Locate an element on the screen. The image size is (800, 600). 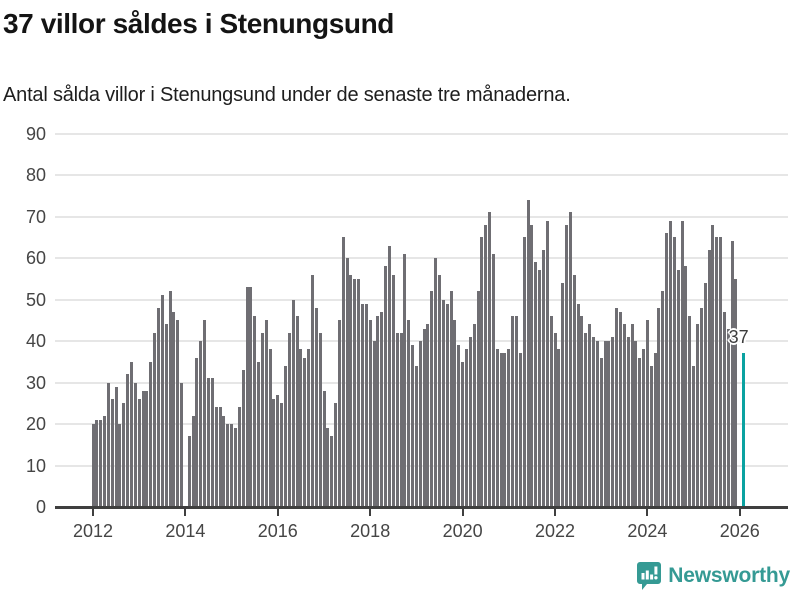
x-axis-label: 2016 is located at coordinates (277, 531).